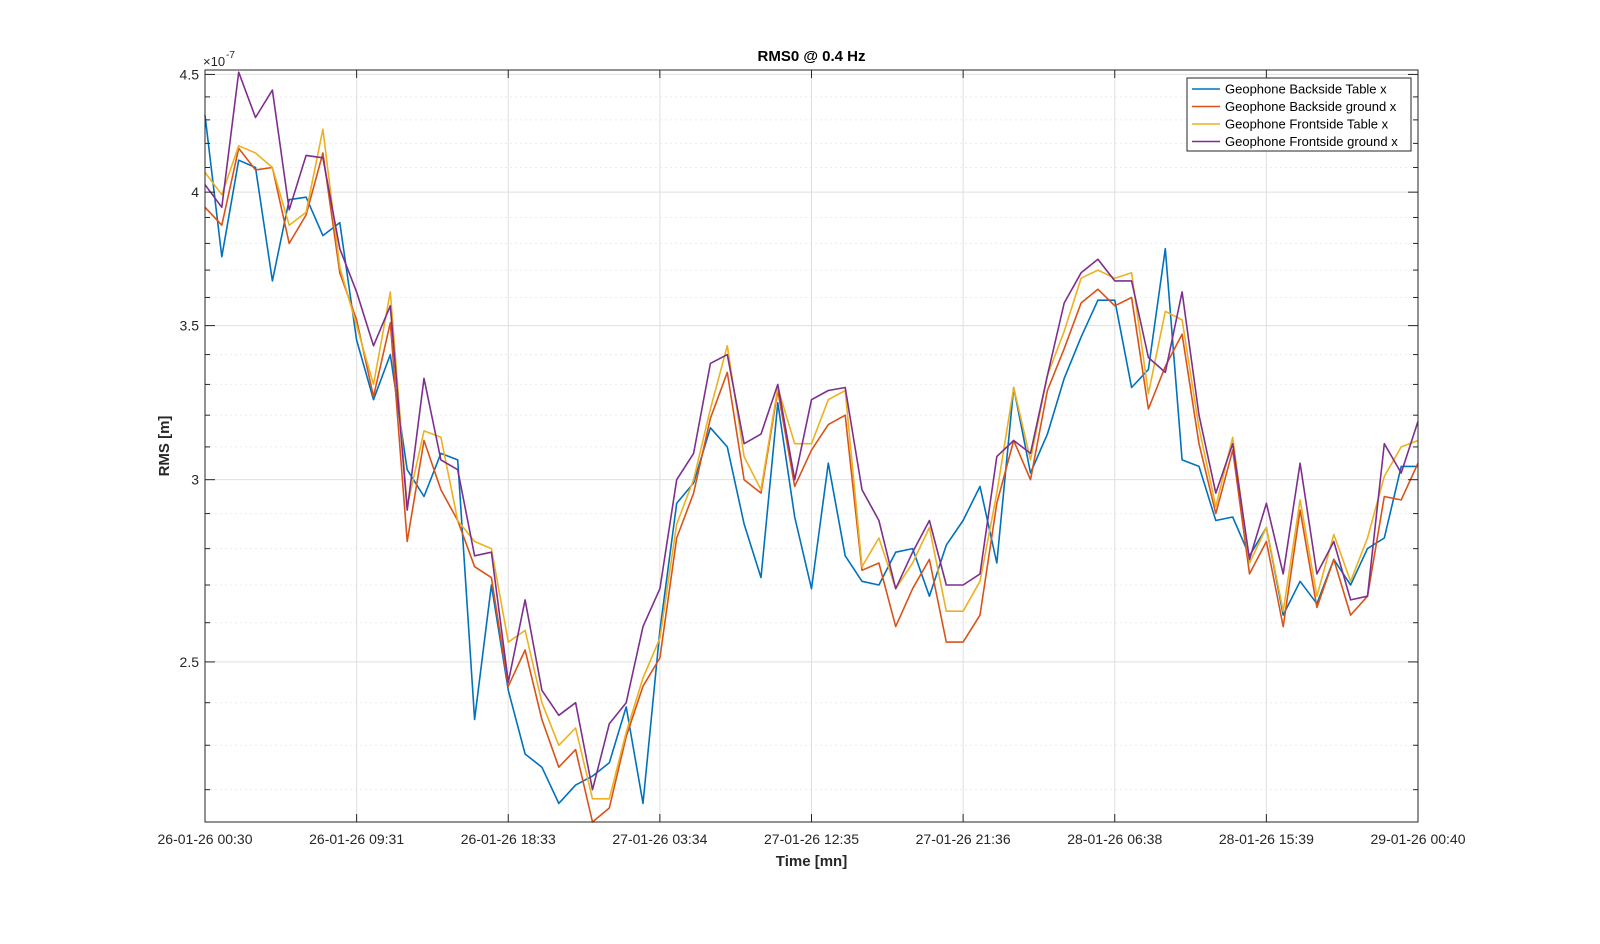 The image size is (1600, 944). I want to click on y-tick-label: 3, so click(195, 480).